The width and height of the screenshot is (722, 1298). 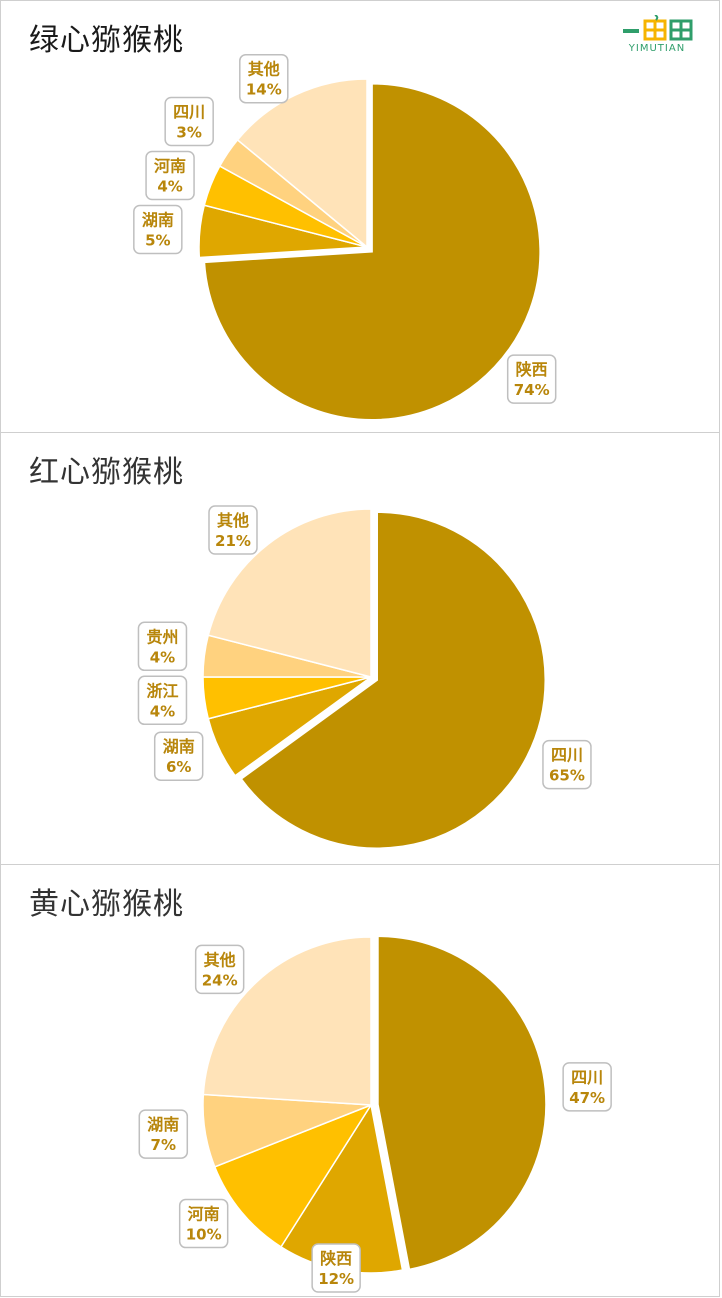 I want to click on pie-labels: 四川 65% 湖南 6% 浙江 4% 贵州 4% 其他 21%, so click(x=364, y=647).